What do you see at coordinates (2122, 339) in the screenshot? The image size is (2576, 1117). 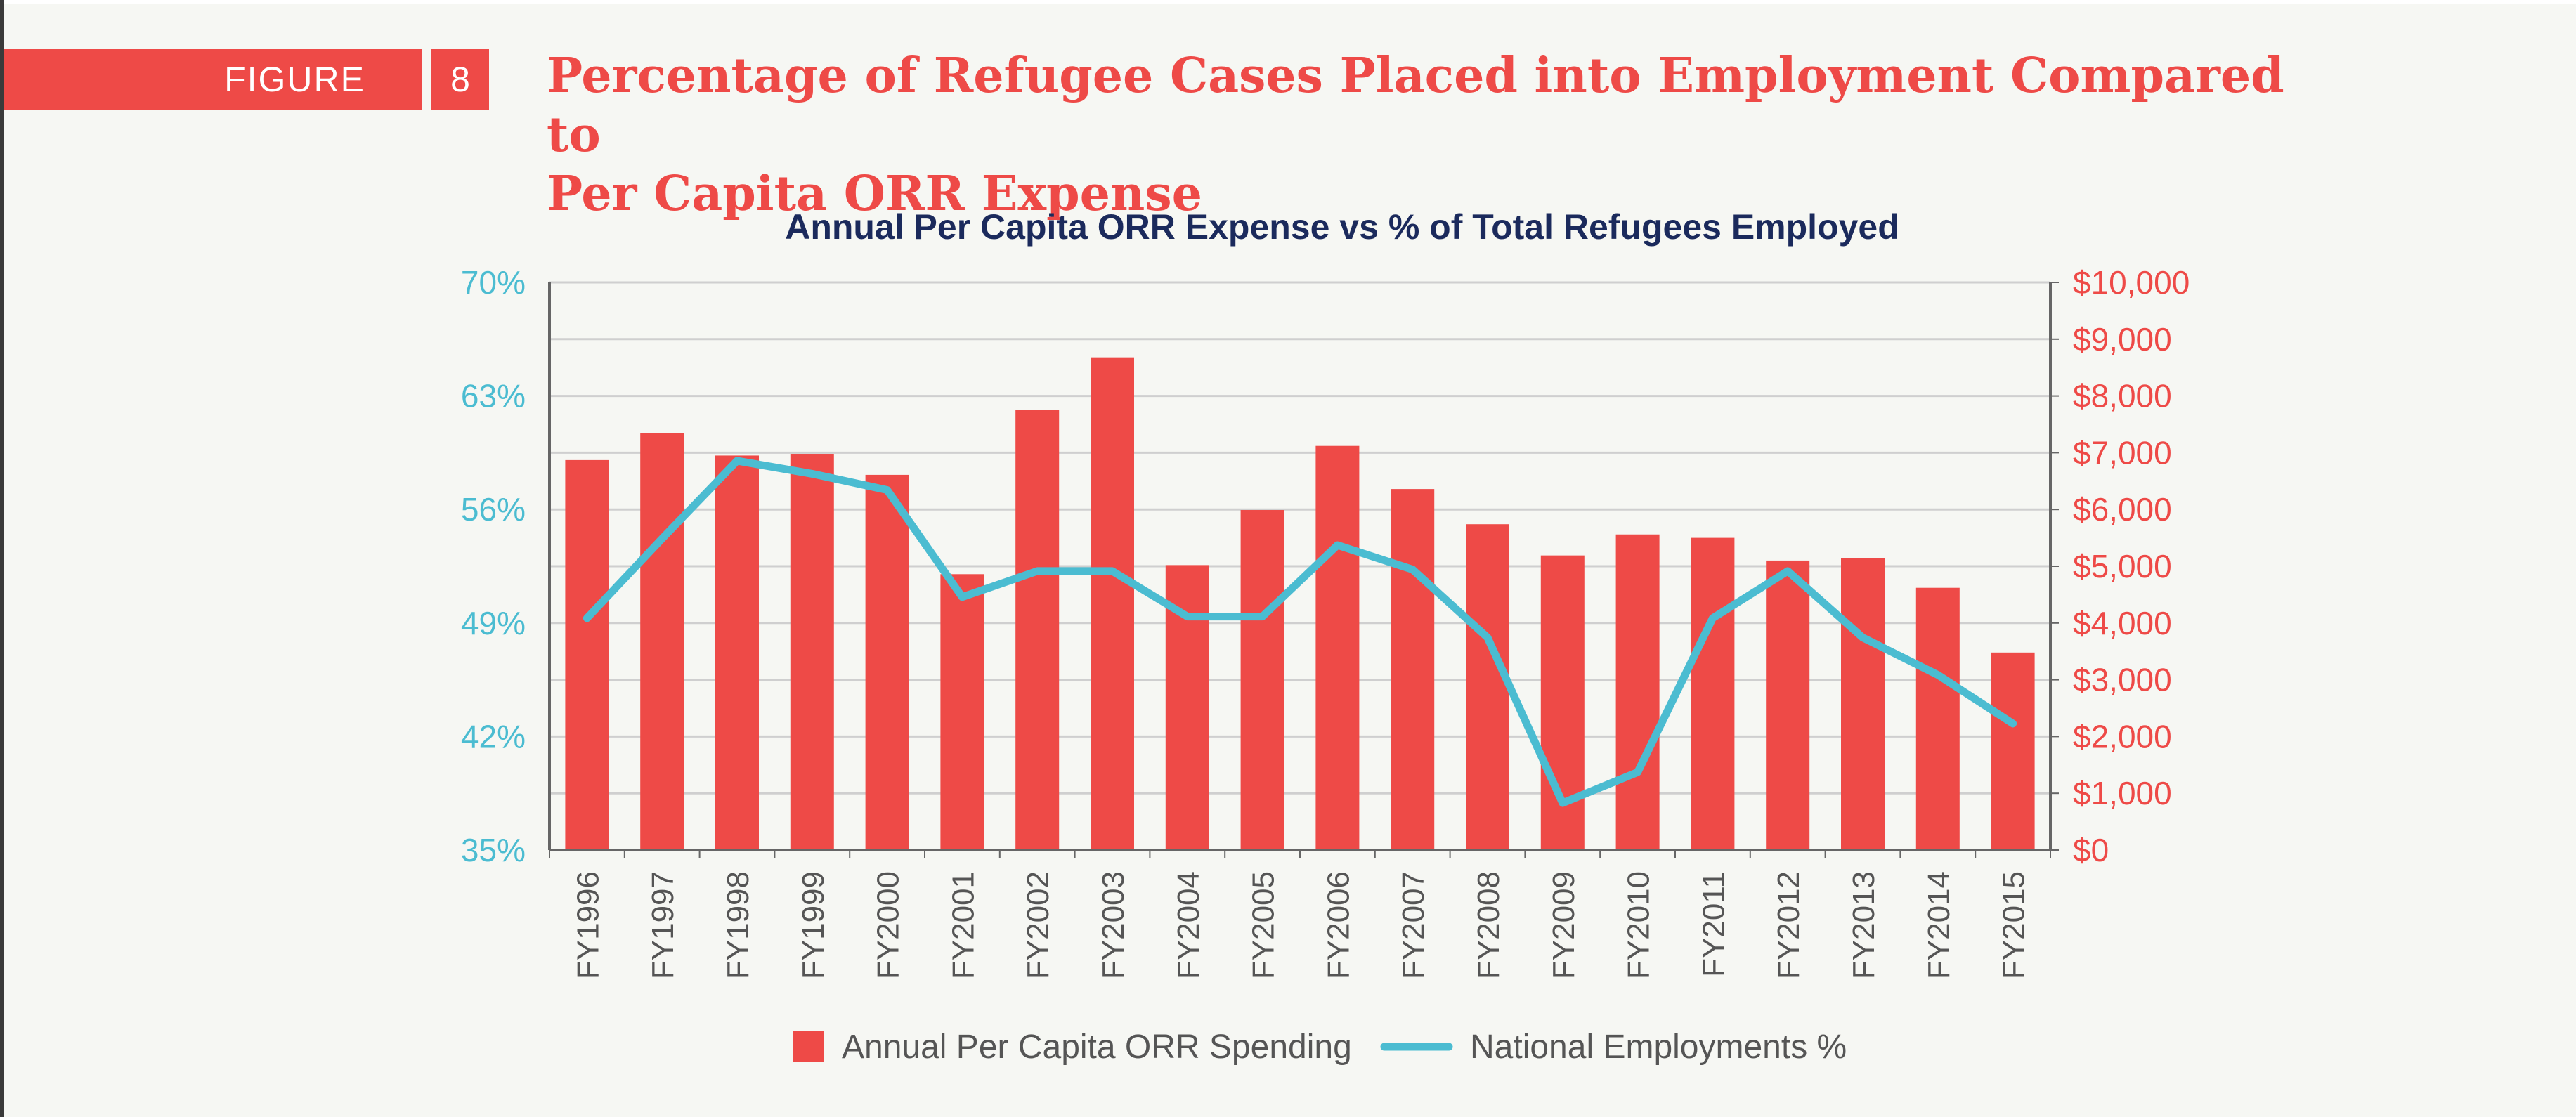 I see `right-axis-tick-label: $9,000` at bounding box center [2122, 339].